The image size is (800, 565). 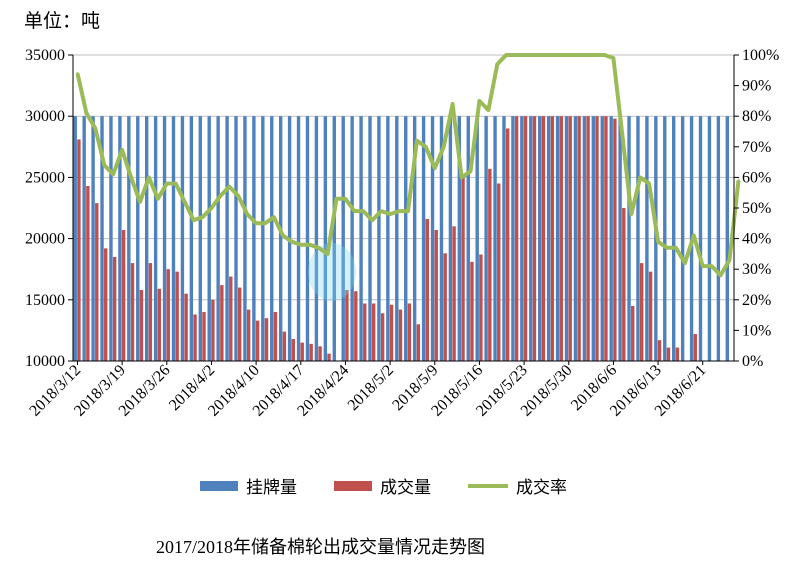 What do you see at coordinates (45, 116) in the screenshot?
I see `y-left-tick-label: 30000` at bounding box center [45, 116].